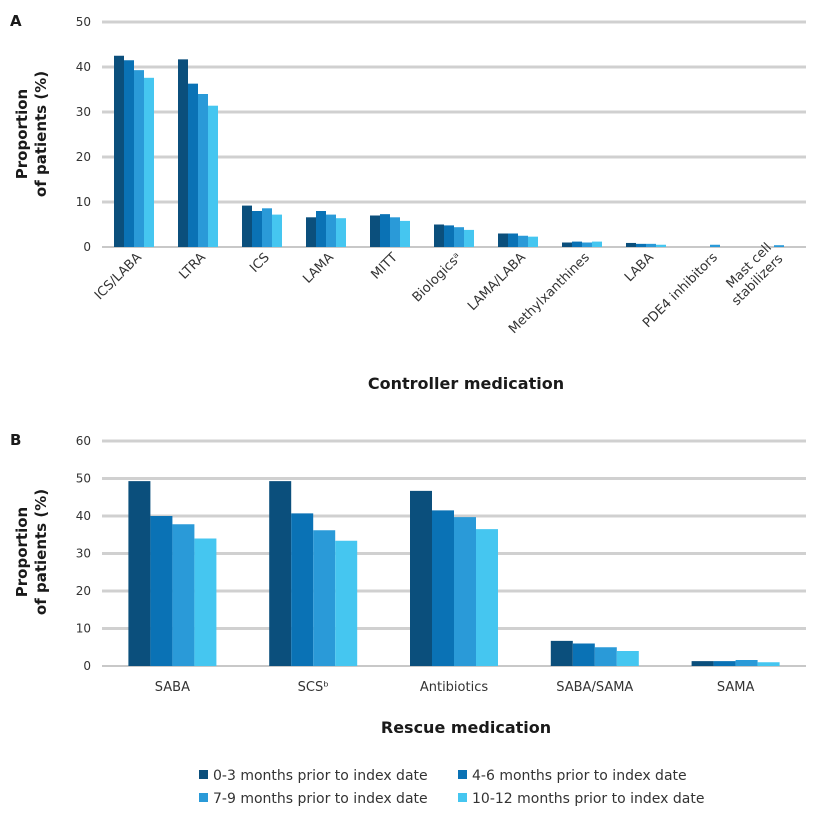 The height and width of the screenshot is (816, 817). I want to click on panel-b-ytick-label: 20, so click(83, 591).